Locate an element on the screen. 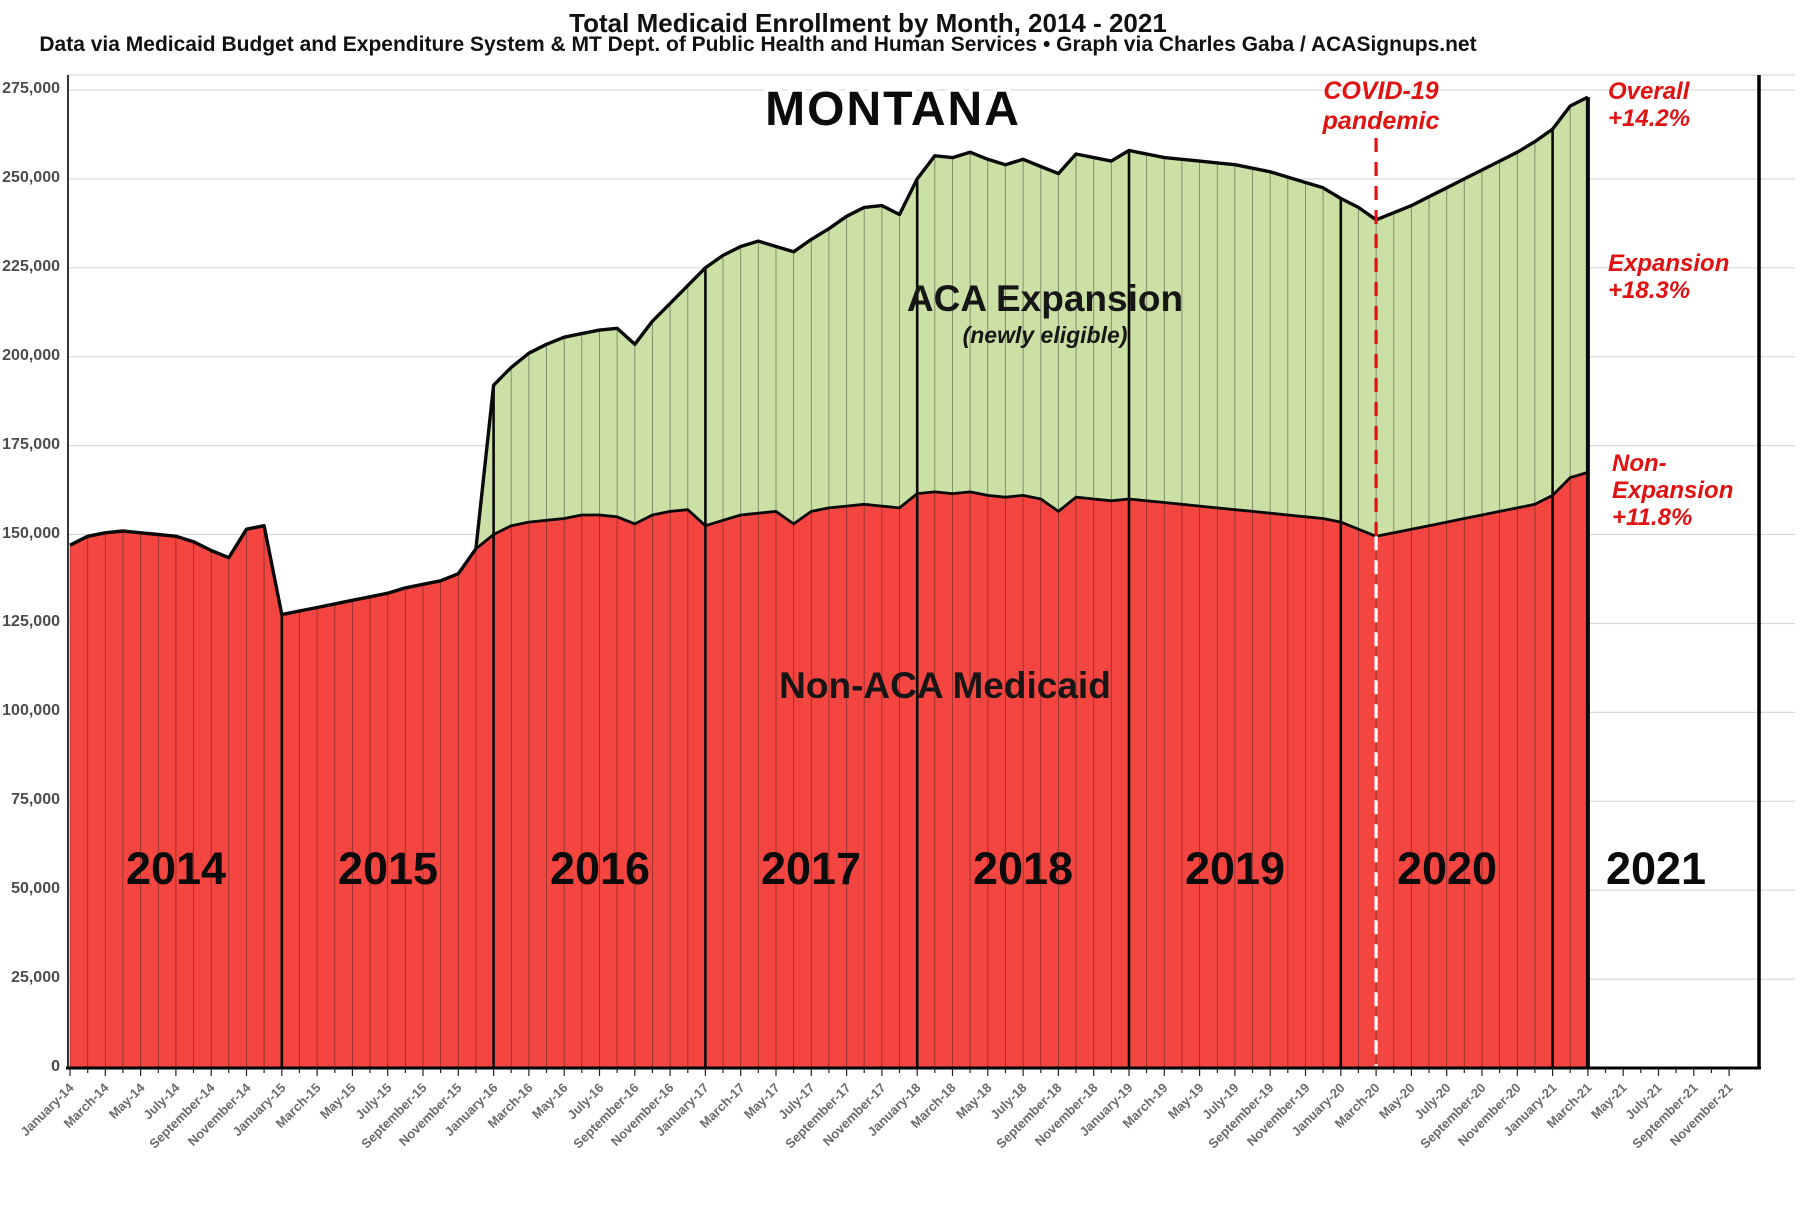  year-label-2016: 2016 is located at coordinates (600, 868).